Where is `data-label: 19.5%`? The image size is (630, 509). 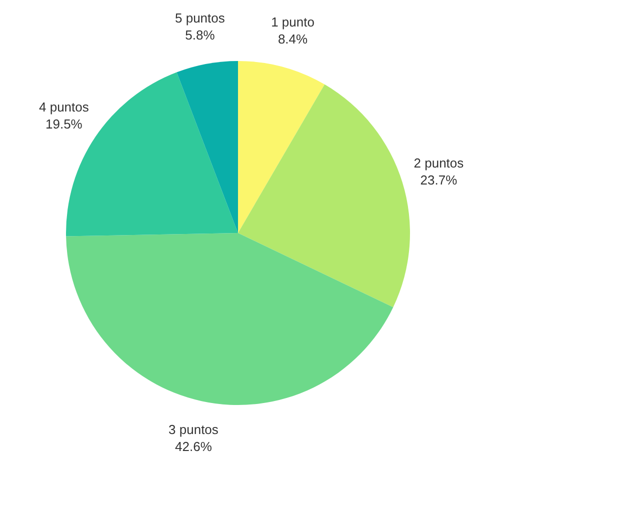 data-label: 19.5% is located at coordinates (64, 124).